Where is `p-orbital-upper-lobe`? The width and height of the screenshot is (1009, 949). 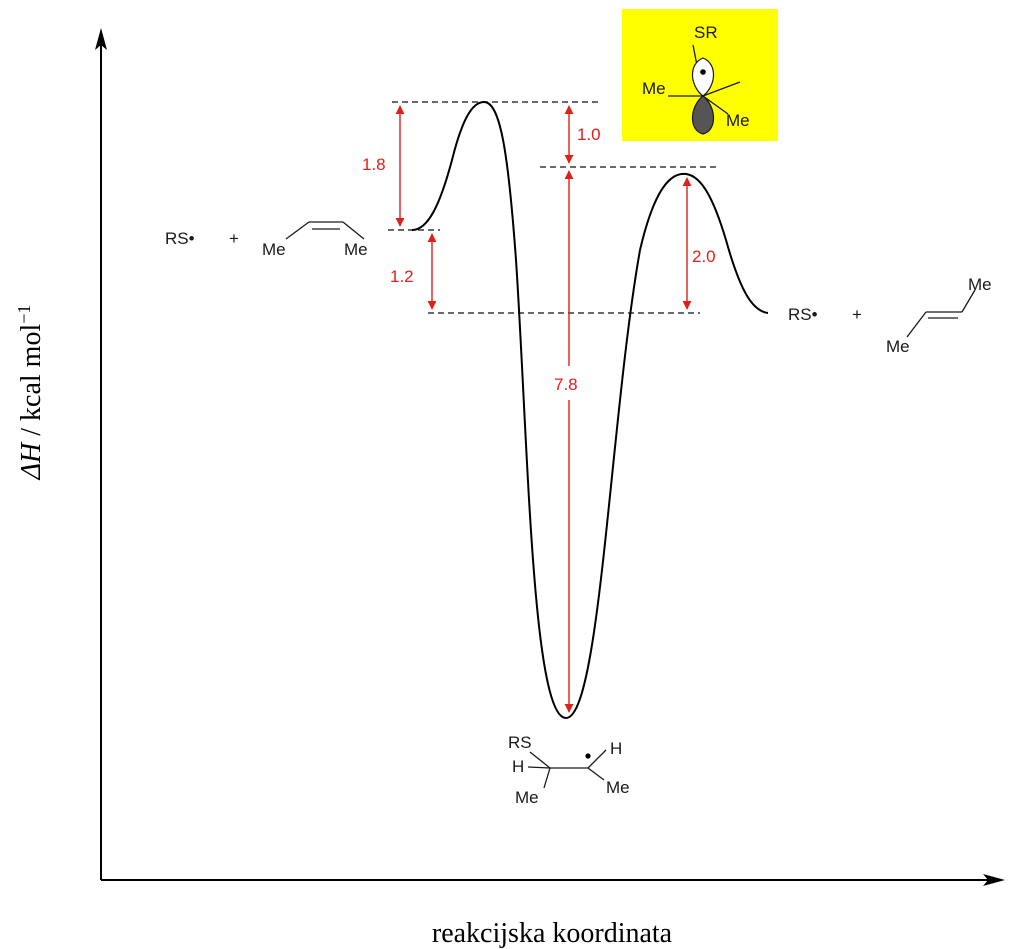 p-orbital-upper-lobe is located at coordinates (703, 77).